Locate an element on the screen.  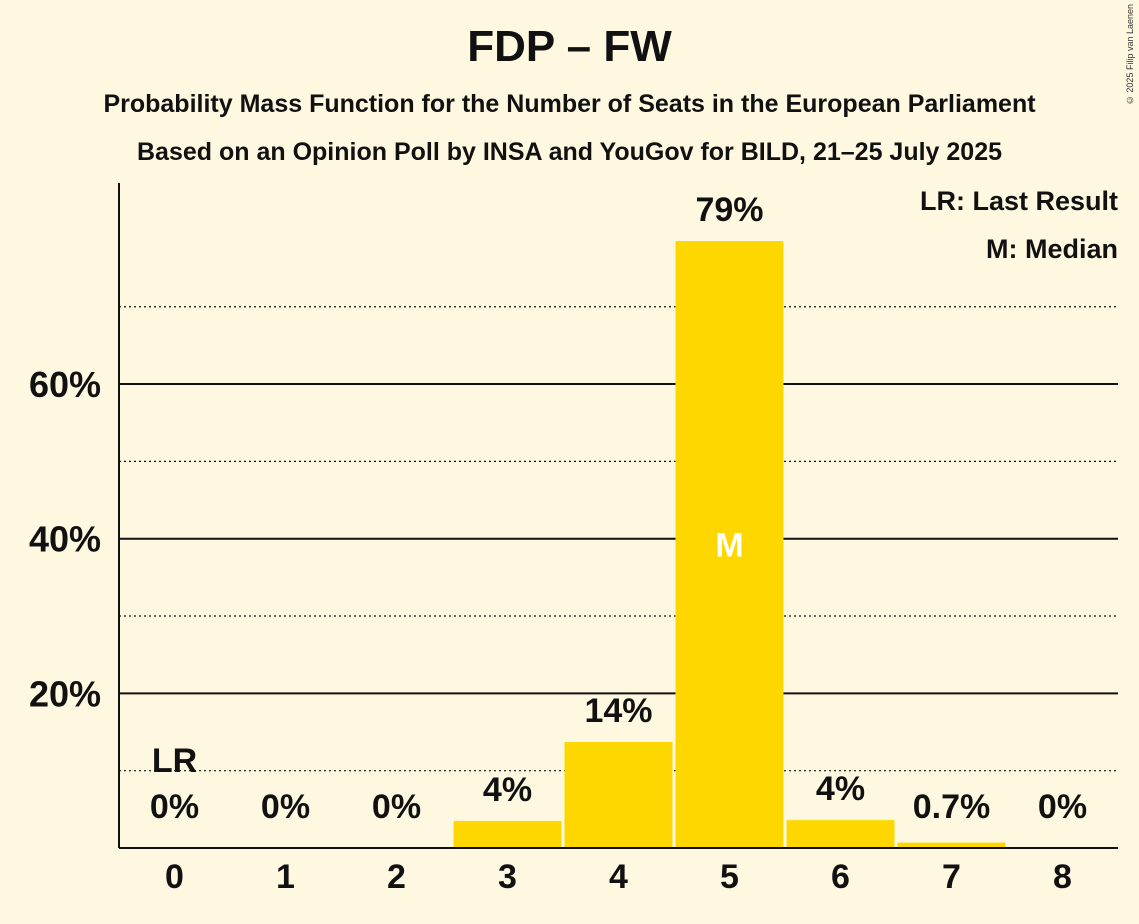
last-result-marker: LR is located at coordinates (174, 761).